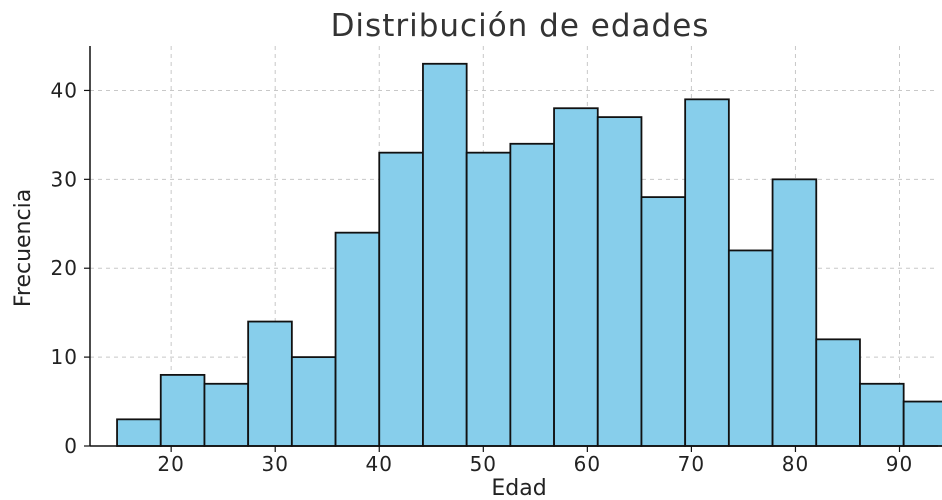  What do you see at coordinates (691, 464) in the screenshot?
I see `x-tick-label: 70` at bounding box center [691, 464].